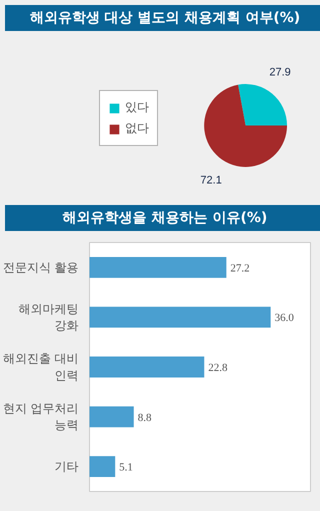  I want to click on data-label: 5.1, so click(126, 468).